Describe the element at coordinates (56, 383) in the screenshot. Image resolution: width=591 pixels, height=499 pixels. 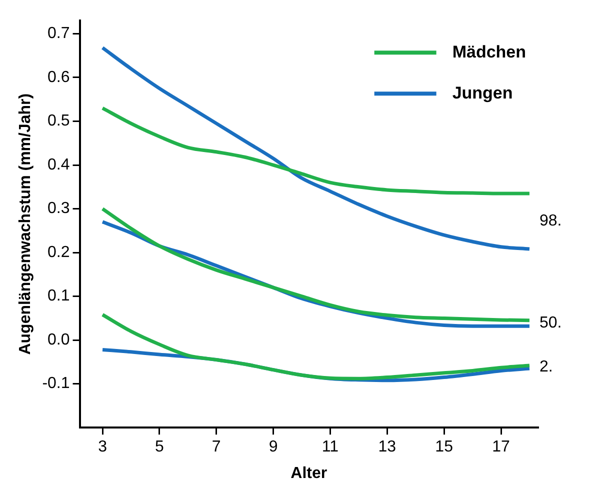
I see `y-tick-label: -0.1` at that location.